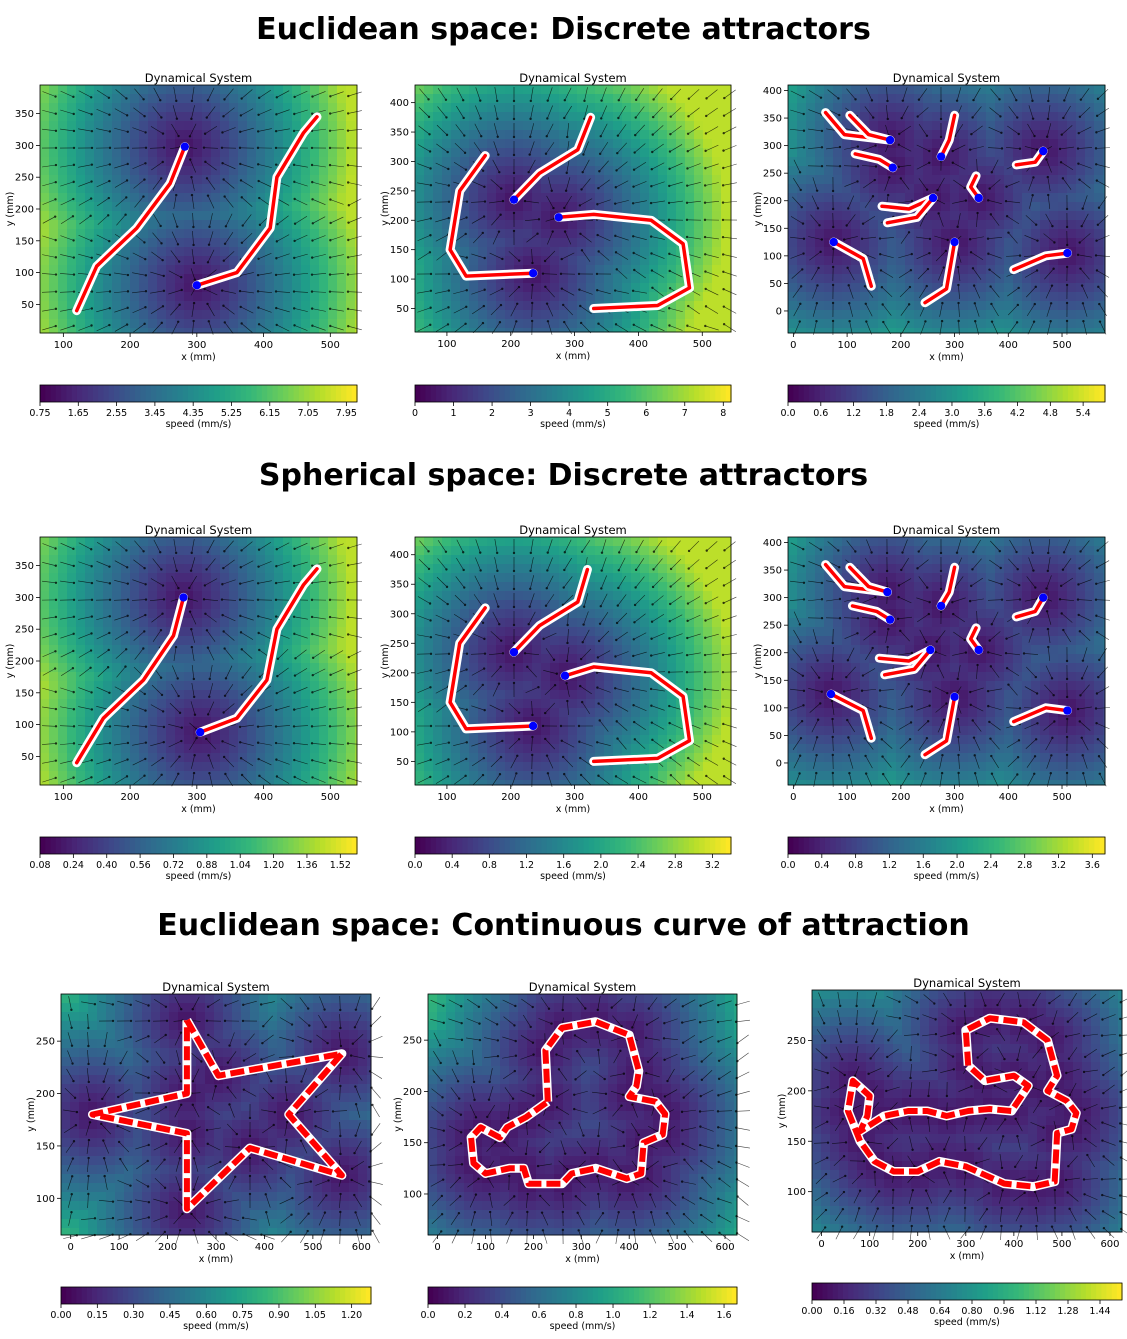  I want to click on y-tick-label: 350, so click(24, 114).